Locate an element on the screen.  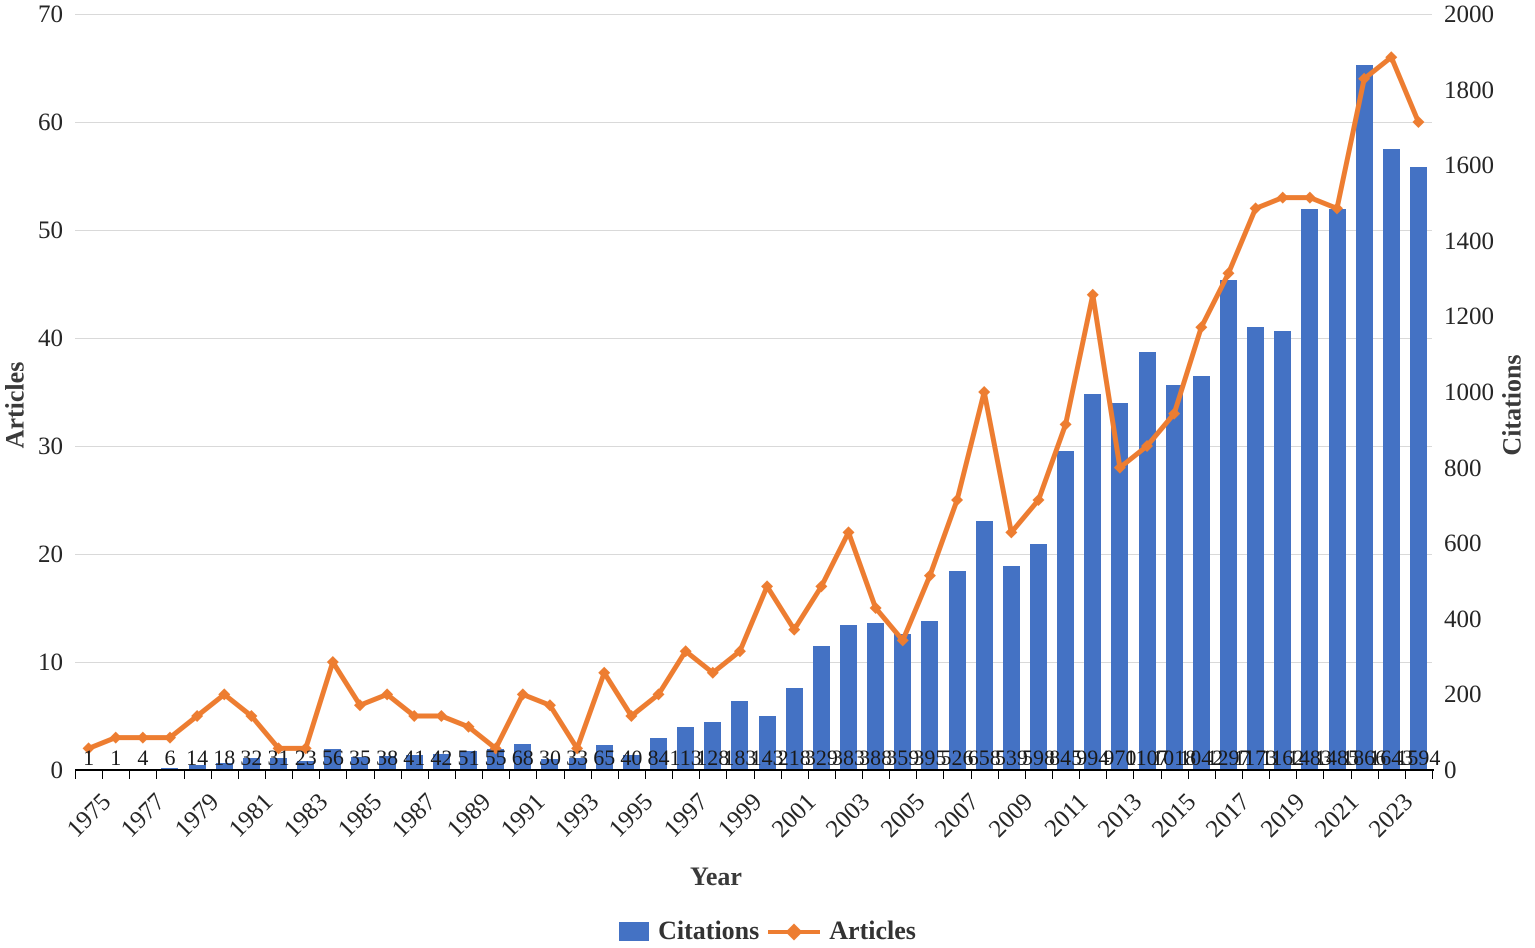
articles-point-2012 is located at coordinates (1092, 294).